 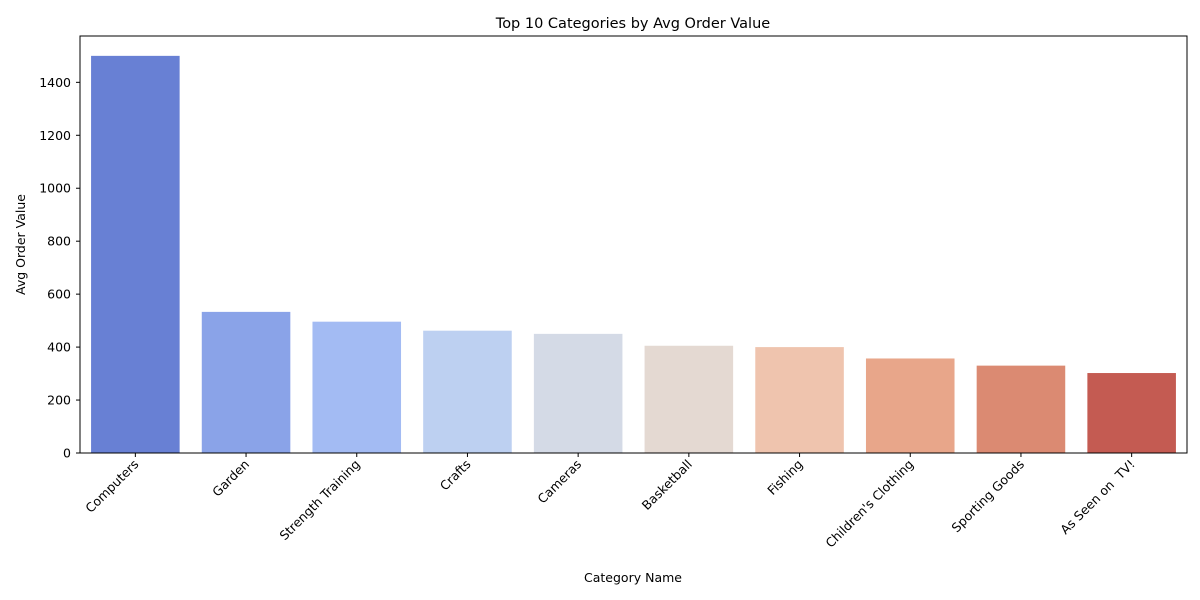 I want to click on x-tick-label: Computers, so click(x=111, y=486).